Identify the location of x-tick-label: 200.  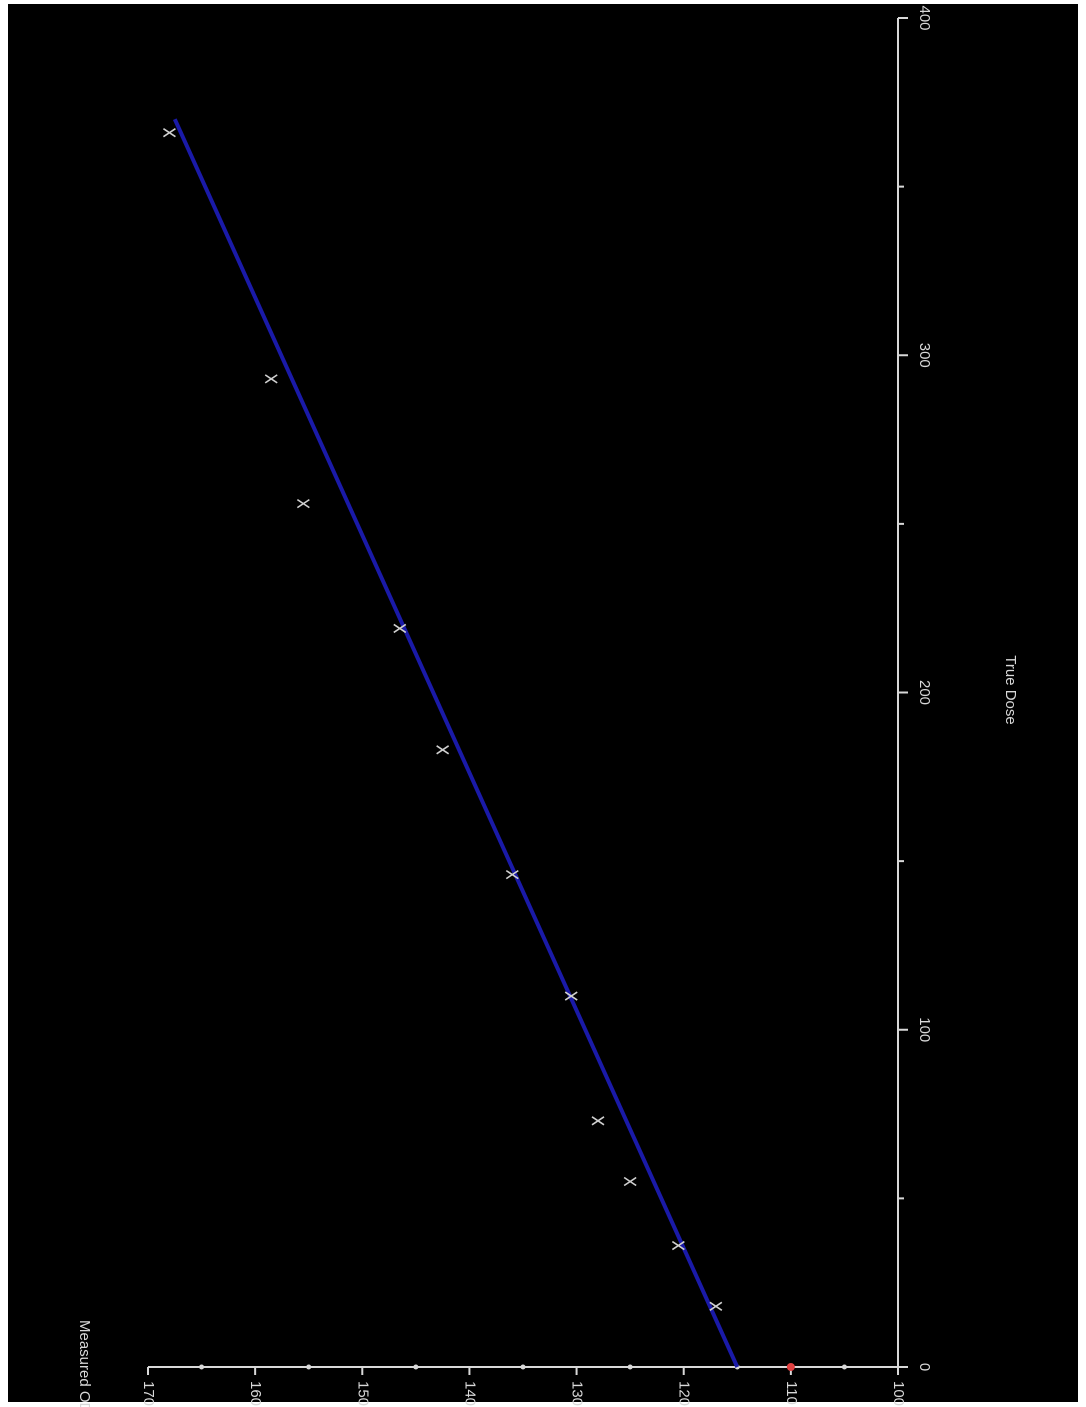
(924, 692).